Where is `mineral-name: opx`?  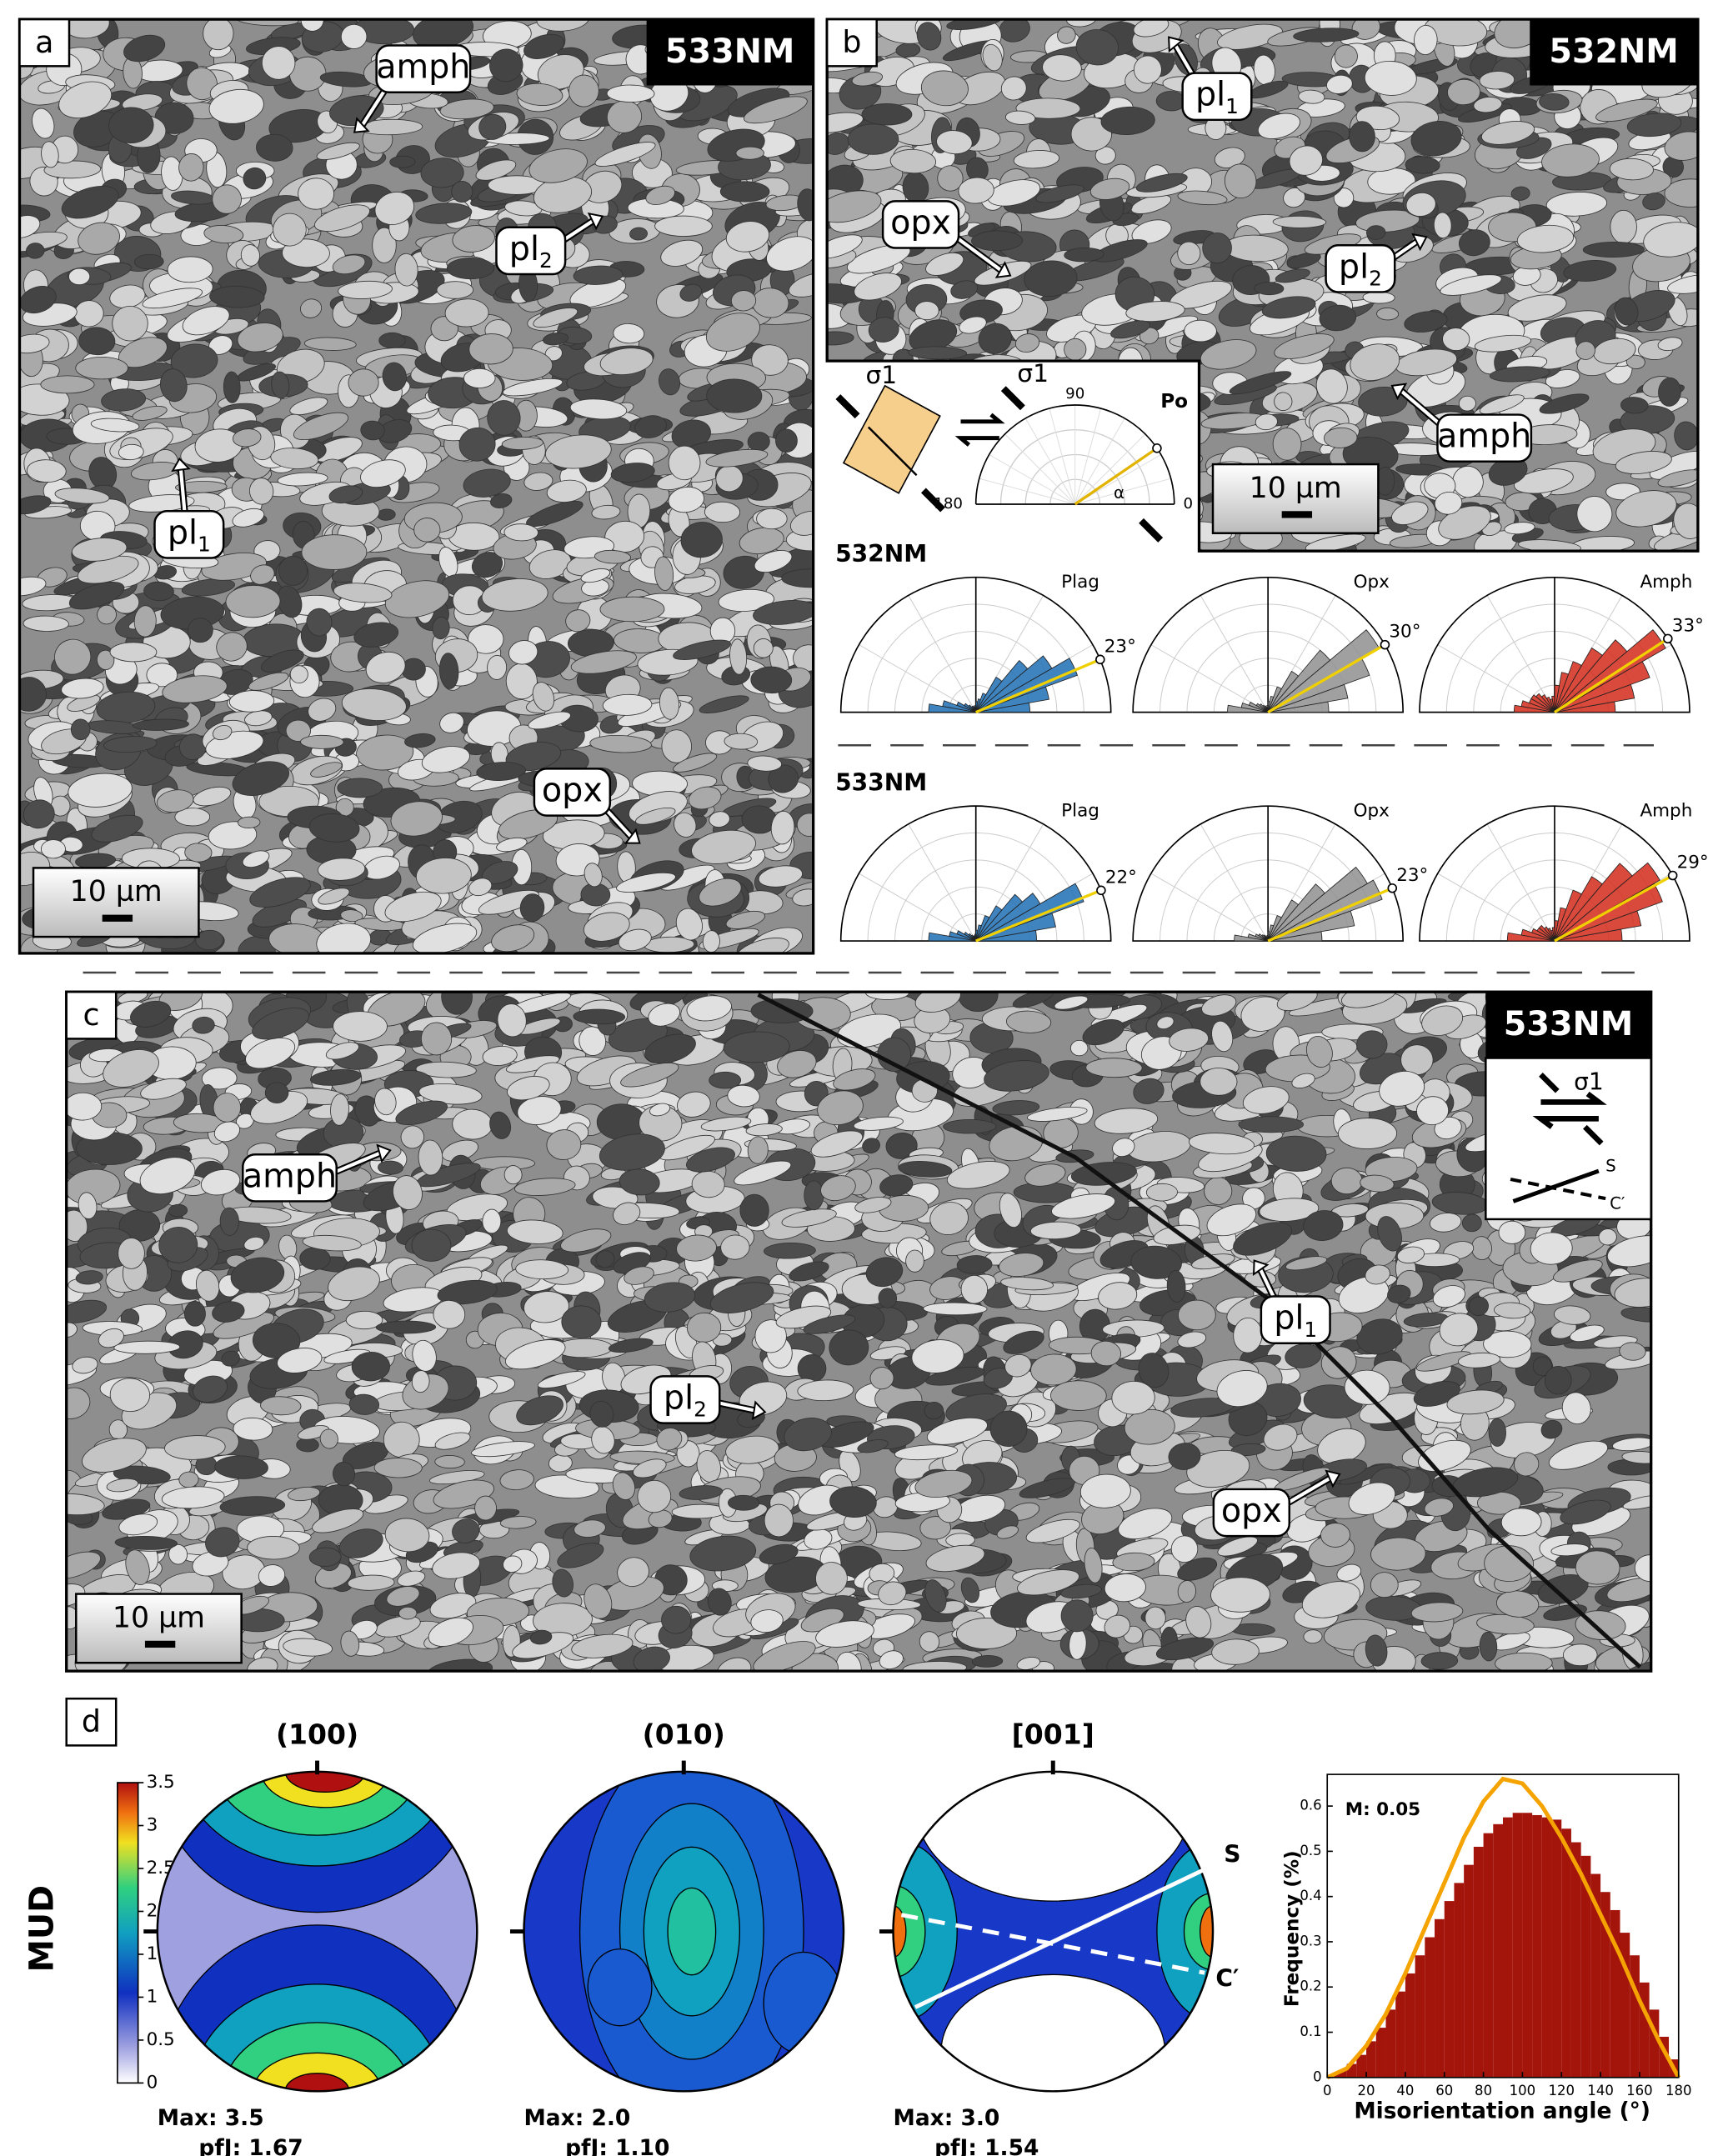
mineral-name: opx is located at coordinates (572, 790).